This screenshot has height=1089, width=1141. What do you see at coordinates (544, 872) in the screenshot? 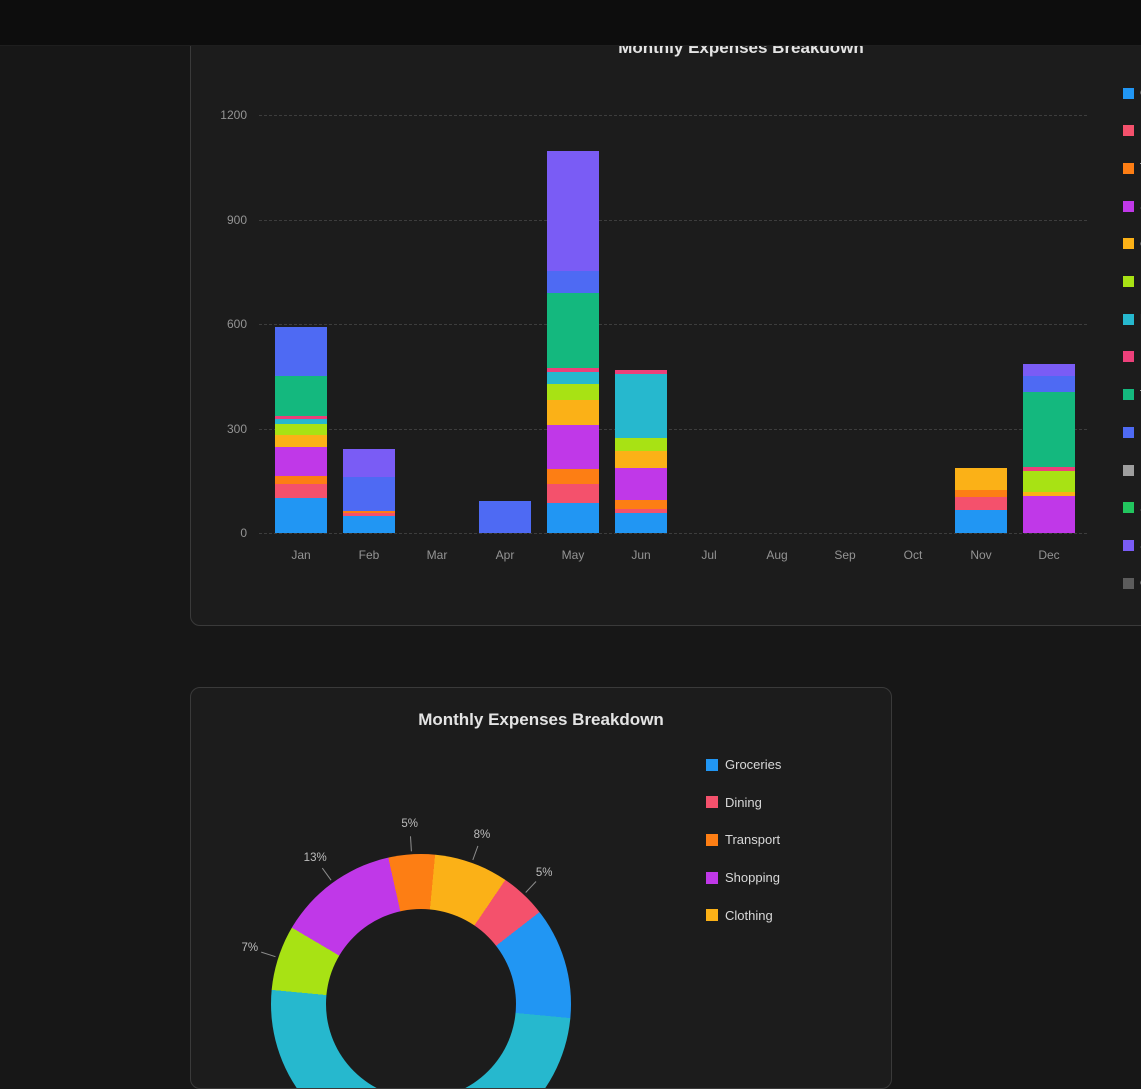
I see `slice-percentage-label: 5%` at bounding box center [544, 872].